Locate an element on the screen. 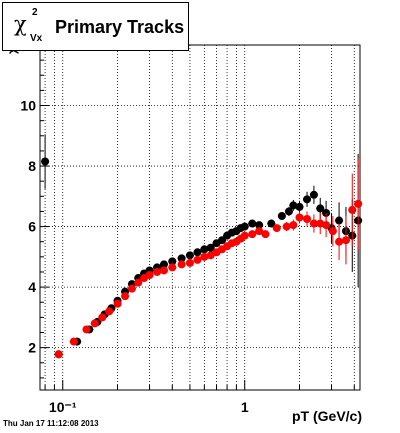  y-tick-label: 10 is located at coordinates (28, 106).